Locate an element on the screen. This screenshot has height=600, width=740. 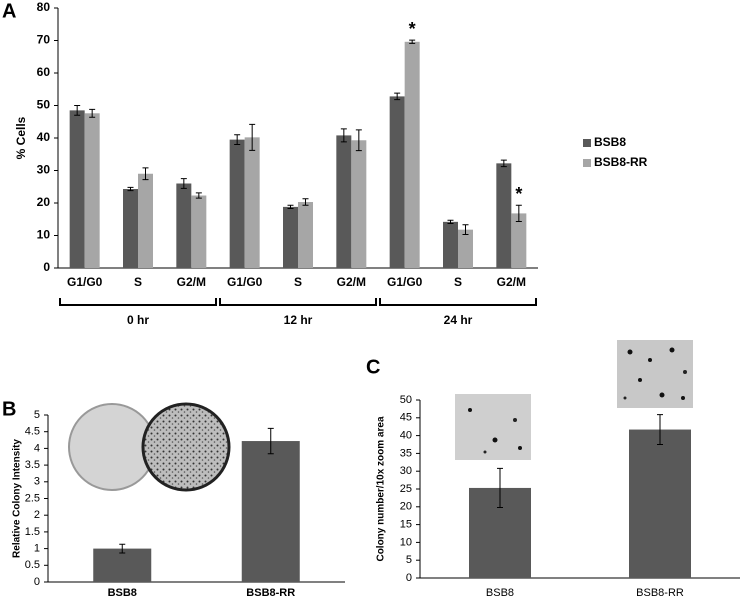
legend-label: BSB8-RR is located at coordinates (621, 162).